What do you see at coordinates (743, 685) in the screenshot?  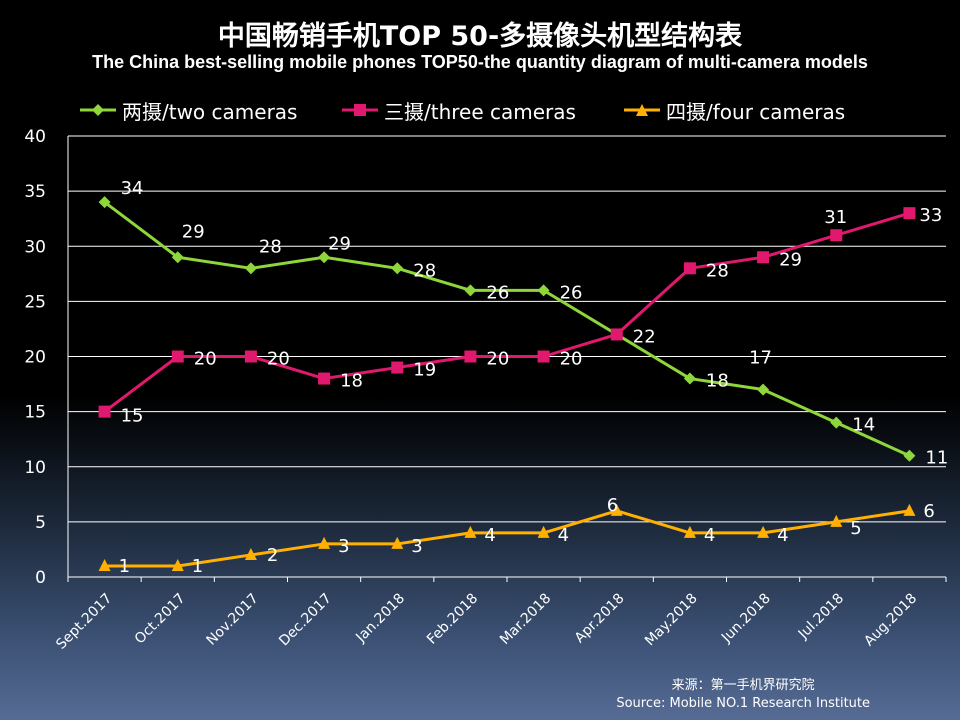 I see `source-zh: 来源：第一手机界研究院` at bounding box center [743, 685].